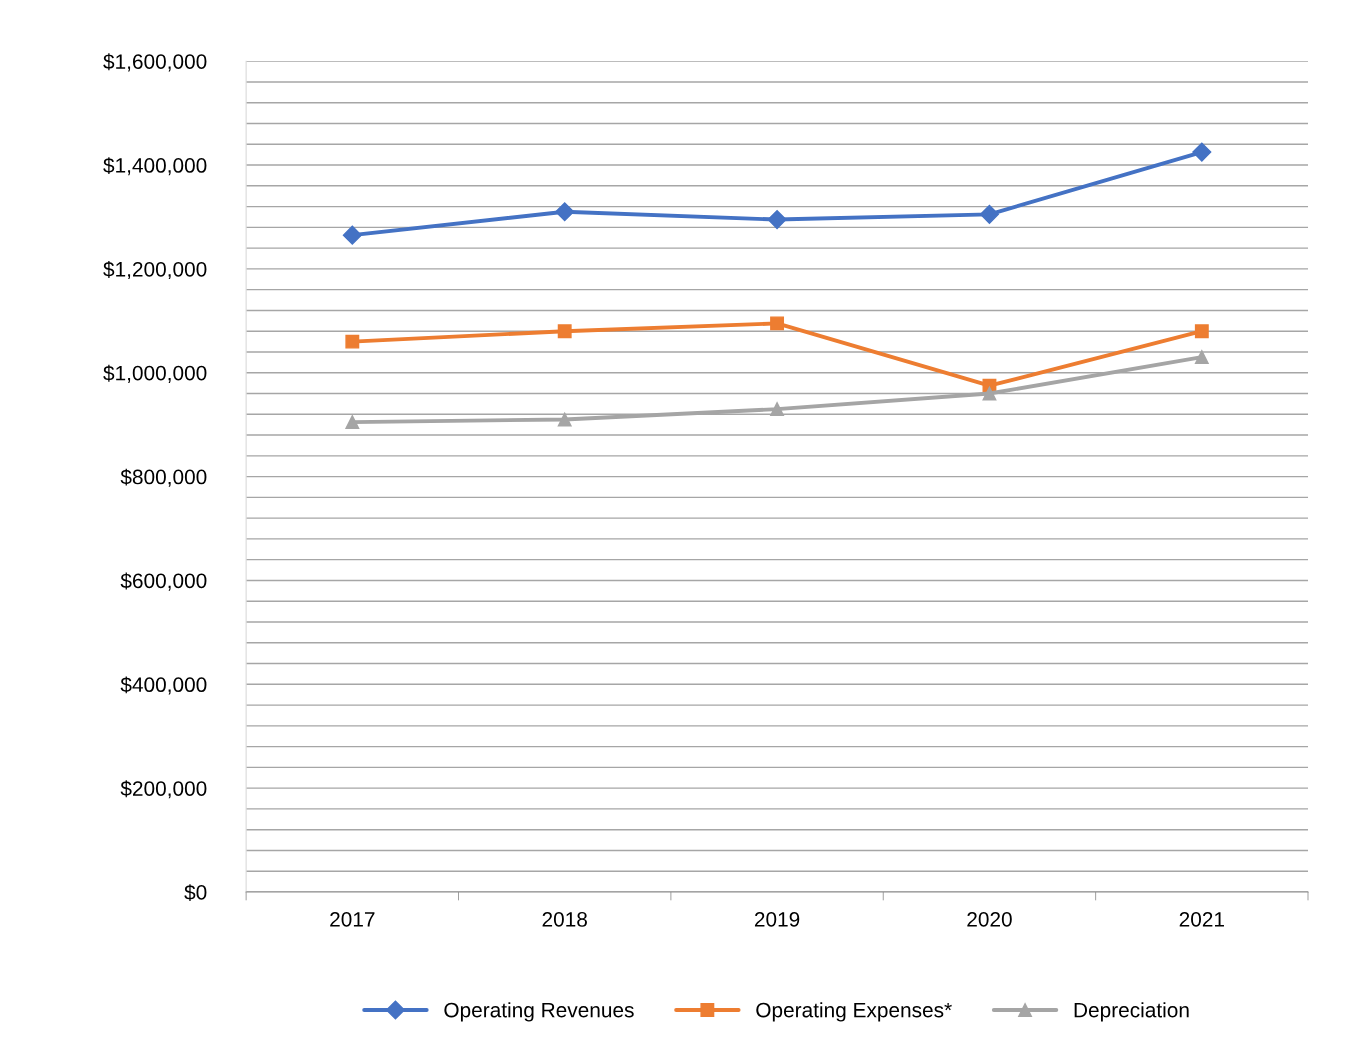  Describe the element at coordinates (155, 270) in the screenshot. I see `y-tick-label: $1,200,000` at that location.